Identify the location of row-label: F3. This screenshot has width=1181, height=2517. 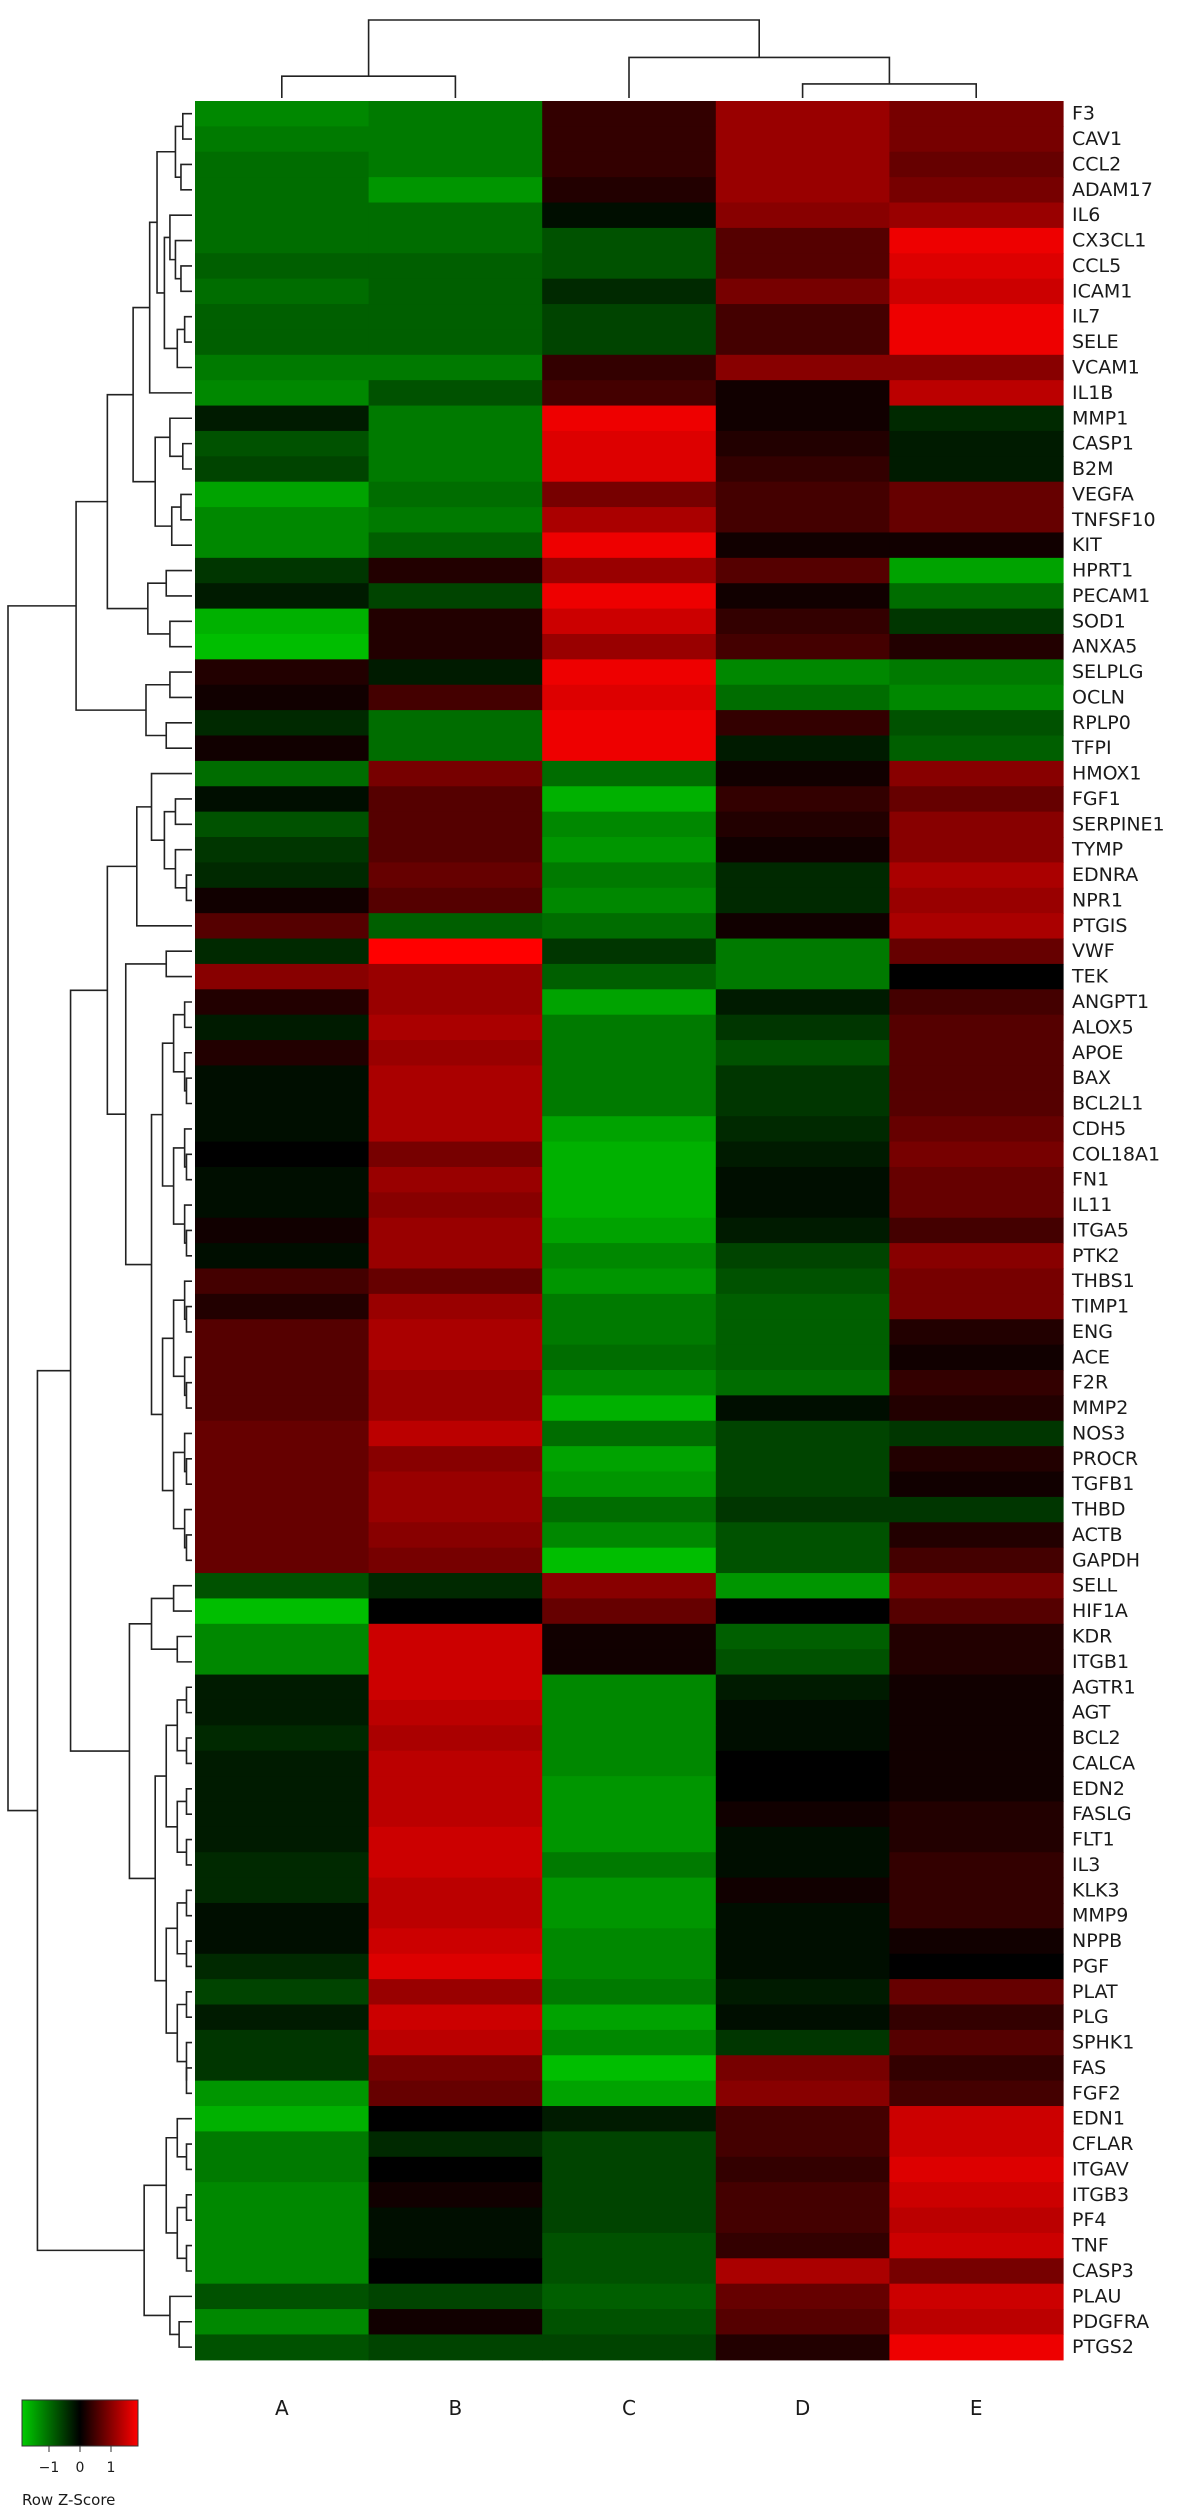
(1083, 114).